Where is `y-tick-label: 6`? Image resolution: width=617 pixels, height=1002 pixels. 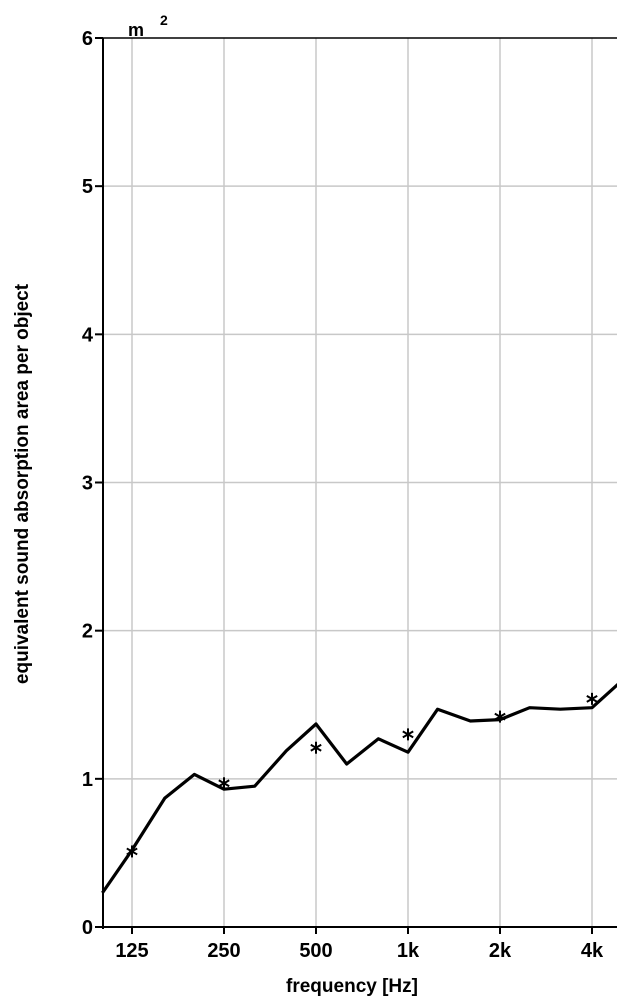
y-tick-label: 6 is located at coordinates (87, 39).